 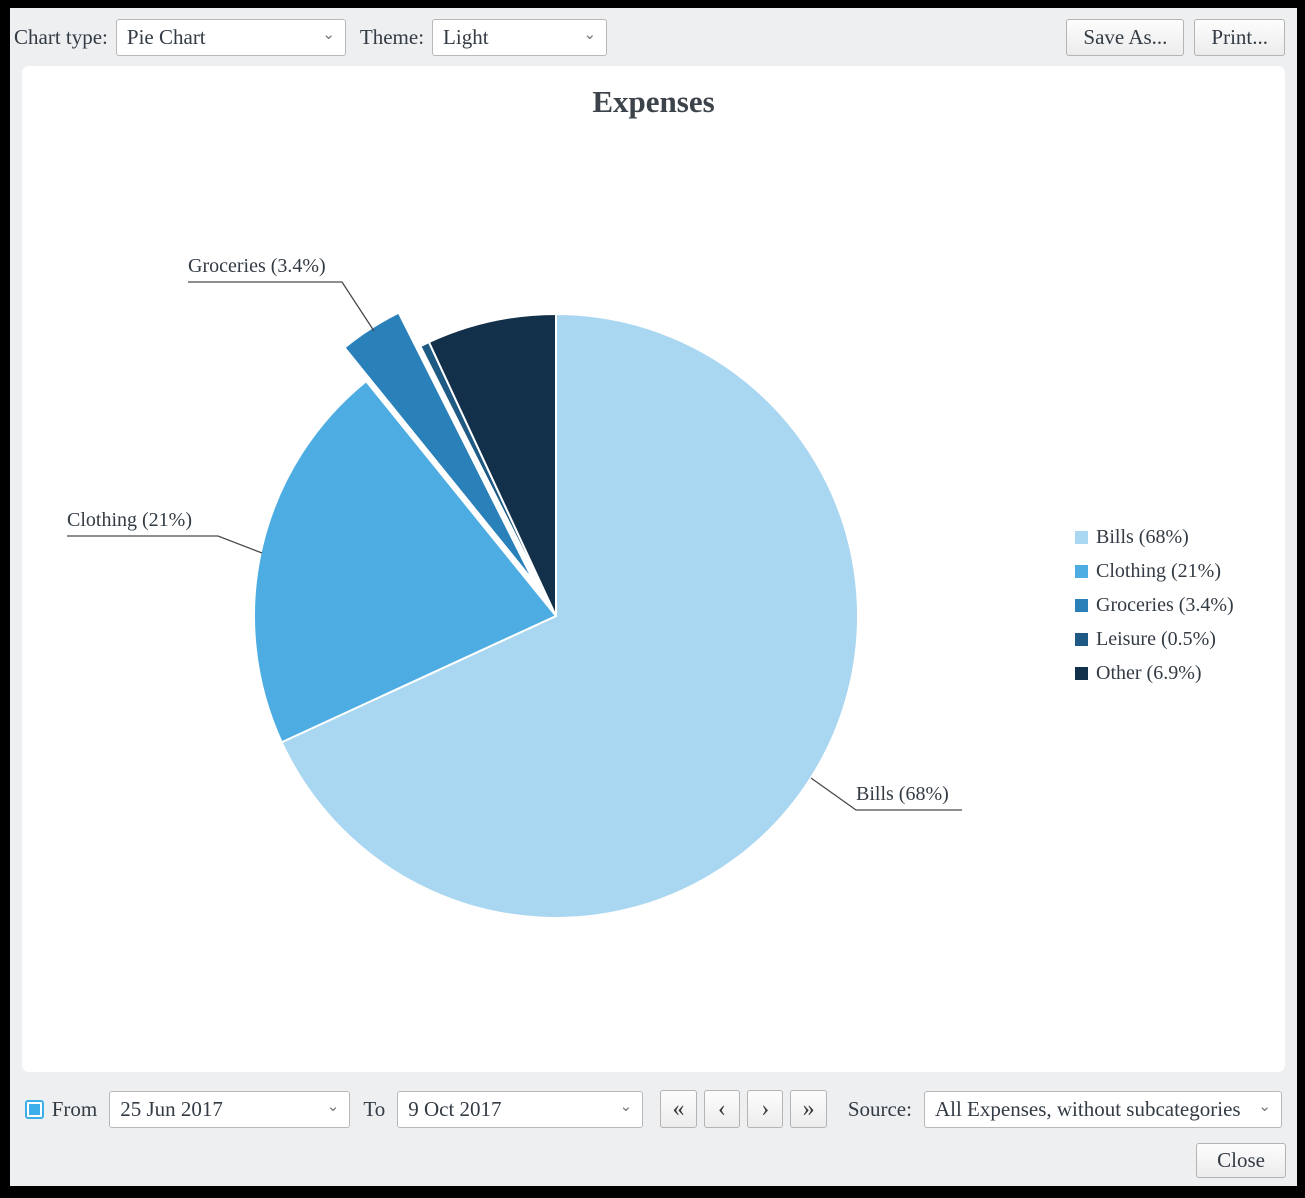 I want to click on from-date-checkbox, so click(x=34, y=1109).